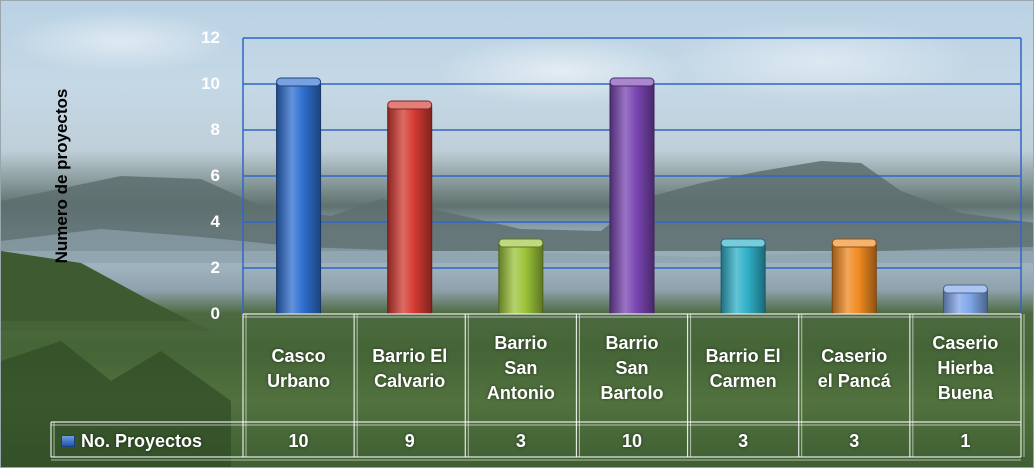 The width and height of the screenshot is (1034, 468). Describe the element at coordinates (520, 368) in the screenshot. I see `category-label: Barrio San Antonio` at that location.